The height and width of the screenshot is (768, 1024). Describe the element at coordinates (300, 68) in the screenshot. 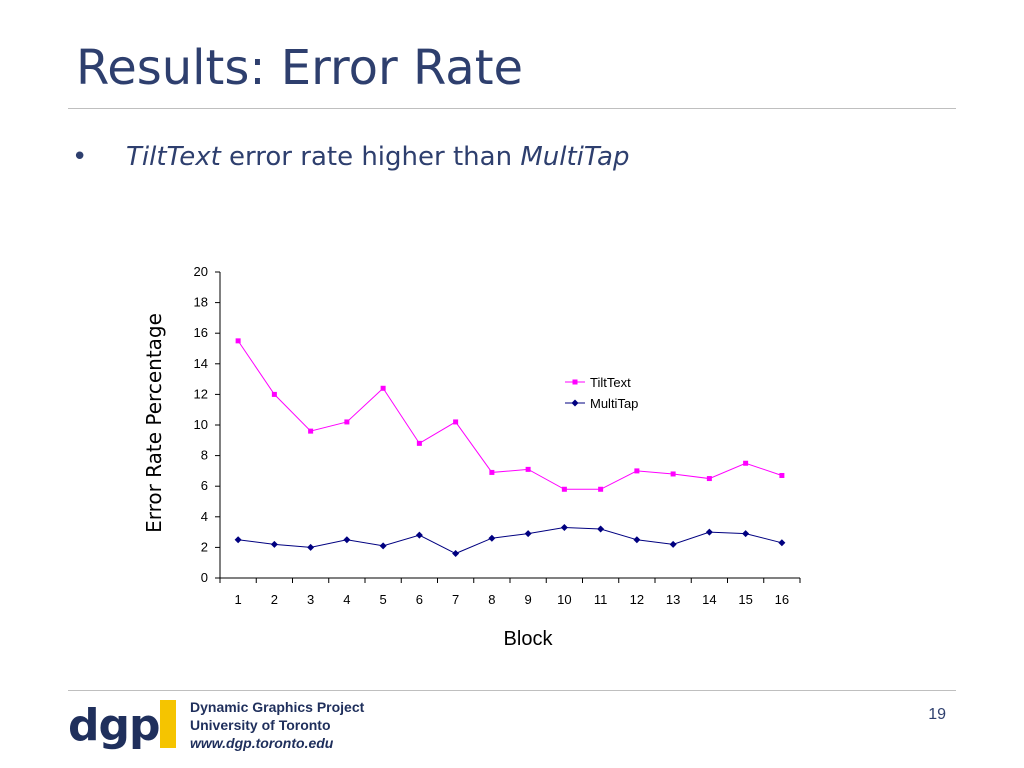

I see `slide-title: Results: Error Rate` at that location.